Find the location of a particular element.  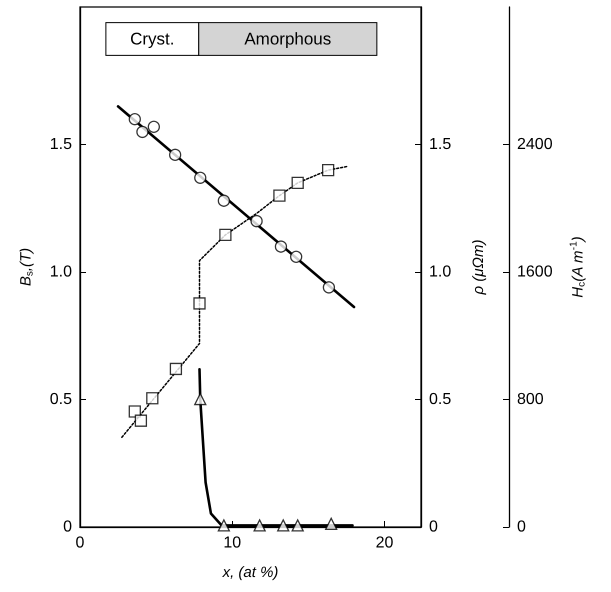

x-axis-title: x, (at %) is located at coordinates (250, 572).